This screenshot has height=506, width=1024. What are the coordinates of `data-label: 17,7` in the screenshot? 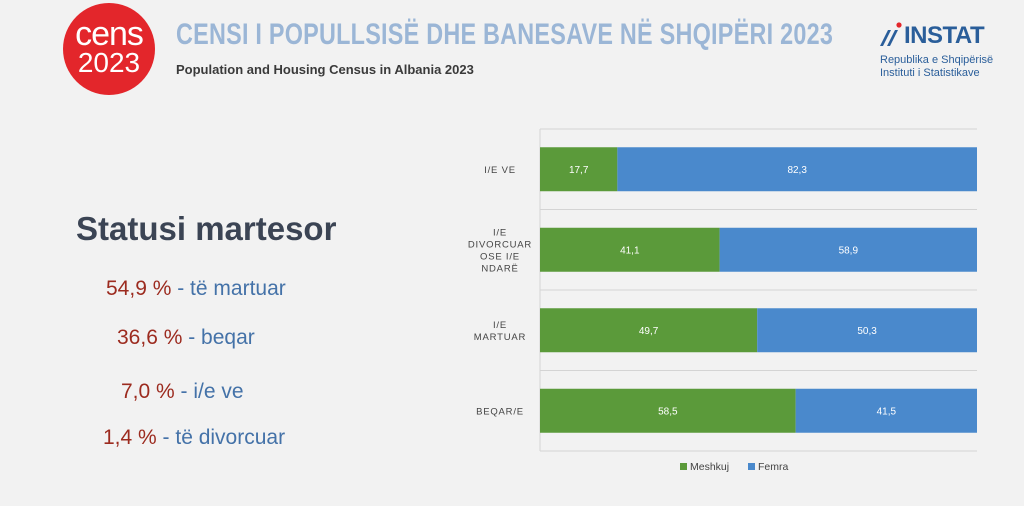 It's located at (579, 170).